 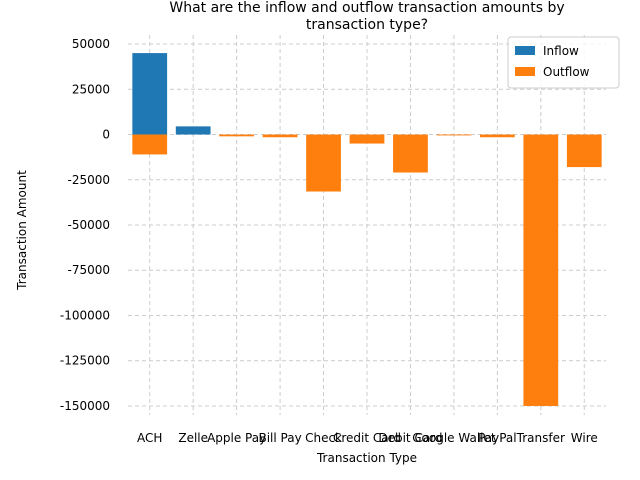 What do you see at coordinates (149, 438) in the screenshot?
I see `x-tick-label: ACH` at bounding box center [149, 438].